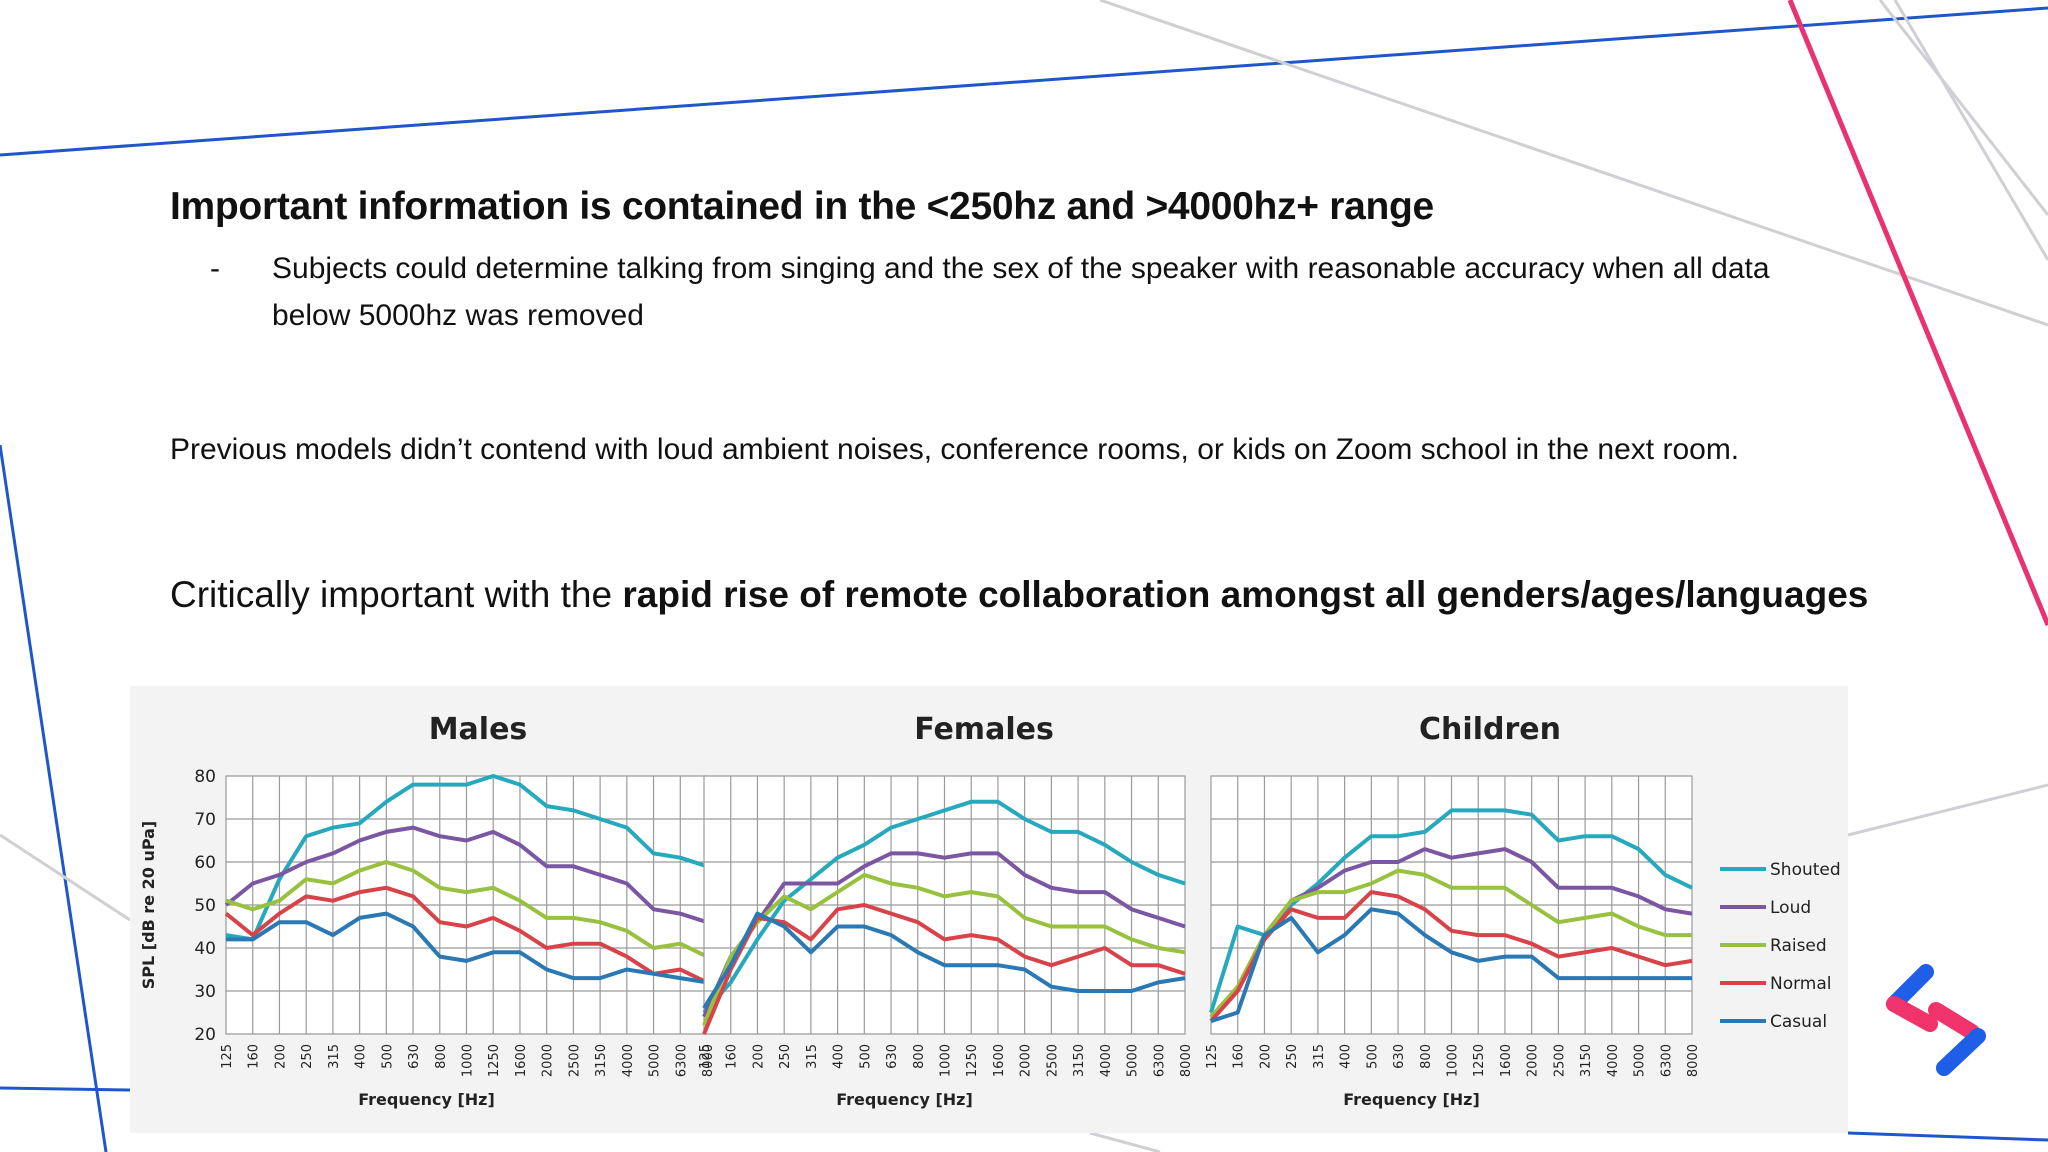 The width and height of the screenshot is (2048, 1152). Describe the element at coordinates (205, 906) in the screenshot. I see `y-tick-label: 50` at that location.